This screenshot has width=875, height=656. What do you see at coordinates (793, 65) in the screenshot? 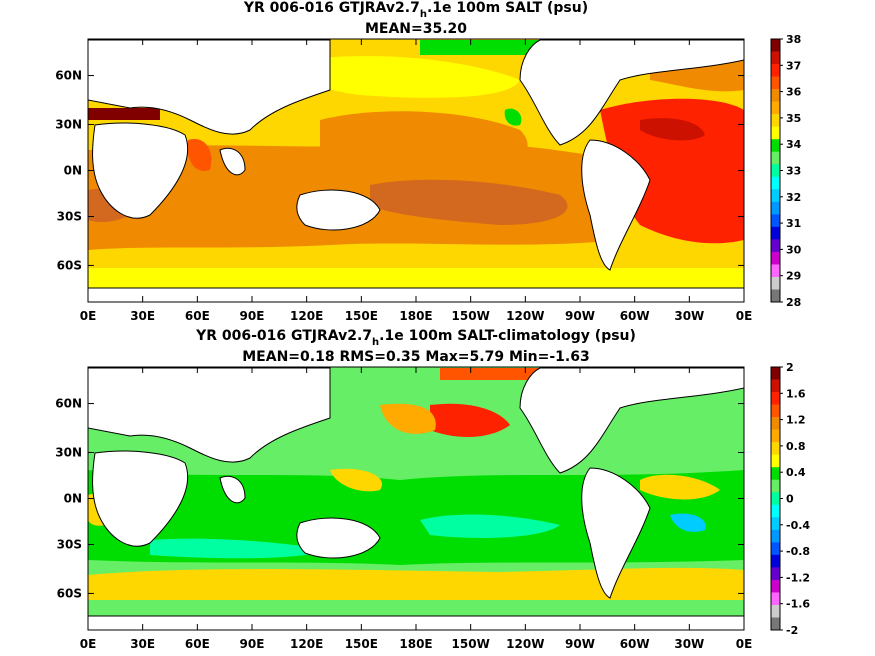
I see `colorbar-label: 37` at bounding box center [793, 65].